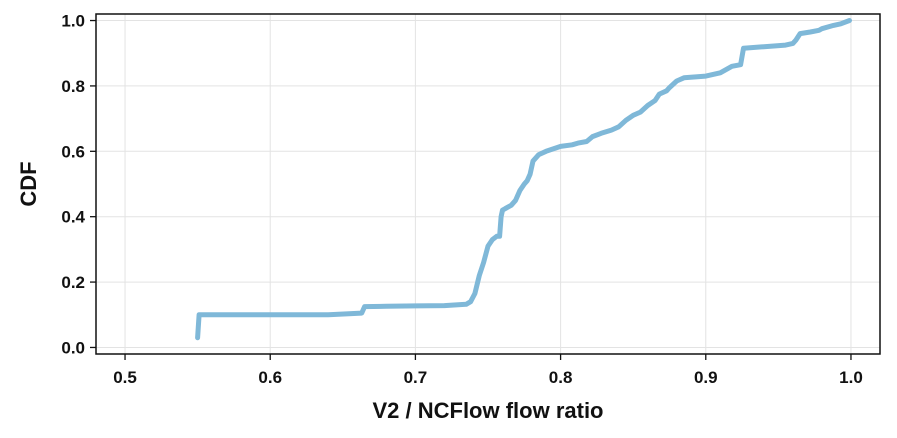 The width and height of the screenshot is (897, 438). What do you see at coordinates (851, 377) in the screenshot?
I see `x-tick-label: 1.0` at bounding box center [851, 377].